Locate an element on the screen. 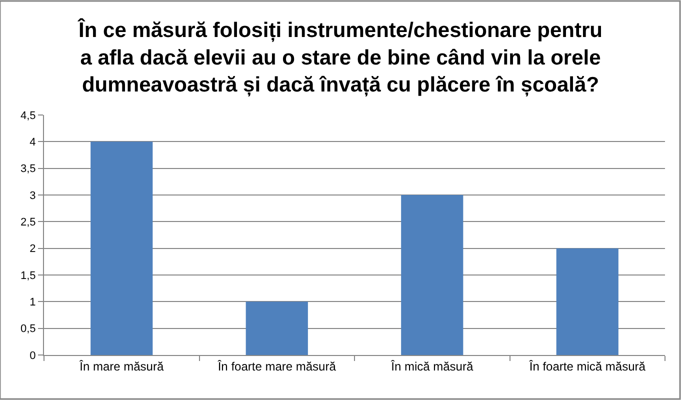 This screenshot has height=400, width=681. x-tick-label: În foarte mică măsură is located at coordinates (587, 366).